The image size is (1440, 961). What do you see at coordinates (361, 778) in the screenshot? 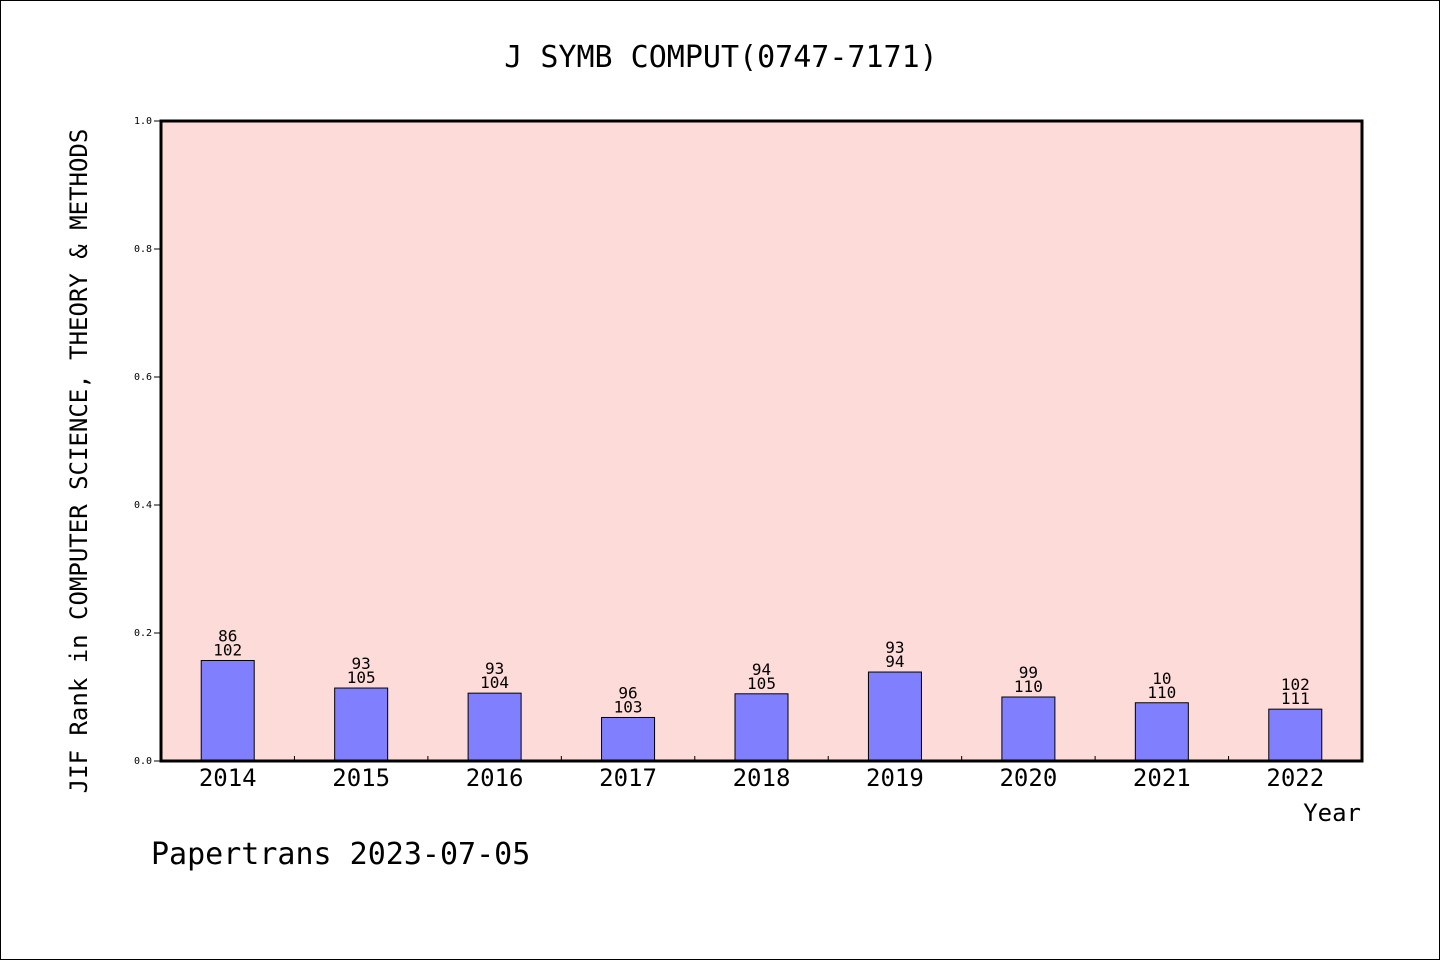
I see `x-tick-label: 2015` at bounding box center [361, 778].